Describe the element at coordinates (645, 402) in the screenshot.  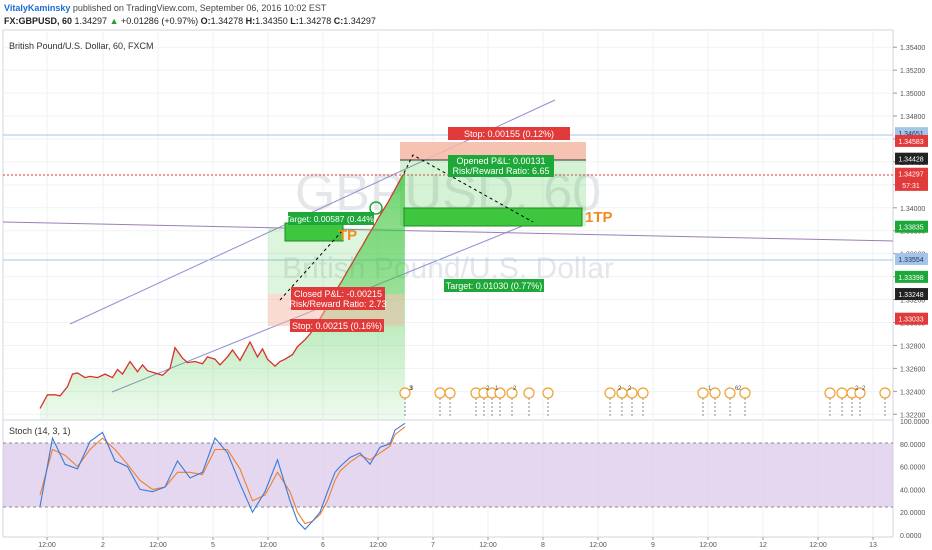
I see `economic-events: 3 2 1 2 2 2 1 6 2 2 23` at that location.